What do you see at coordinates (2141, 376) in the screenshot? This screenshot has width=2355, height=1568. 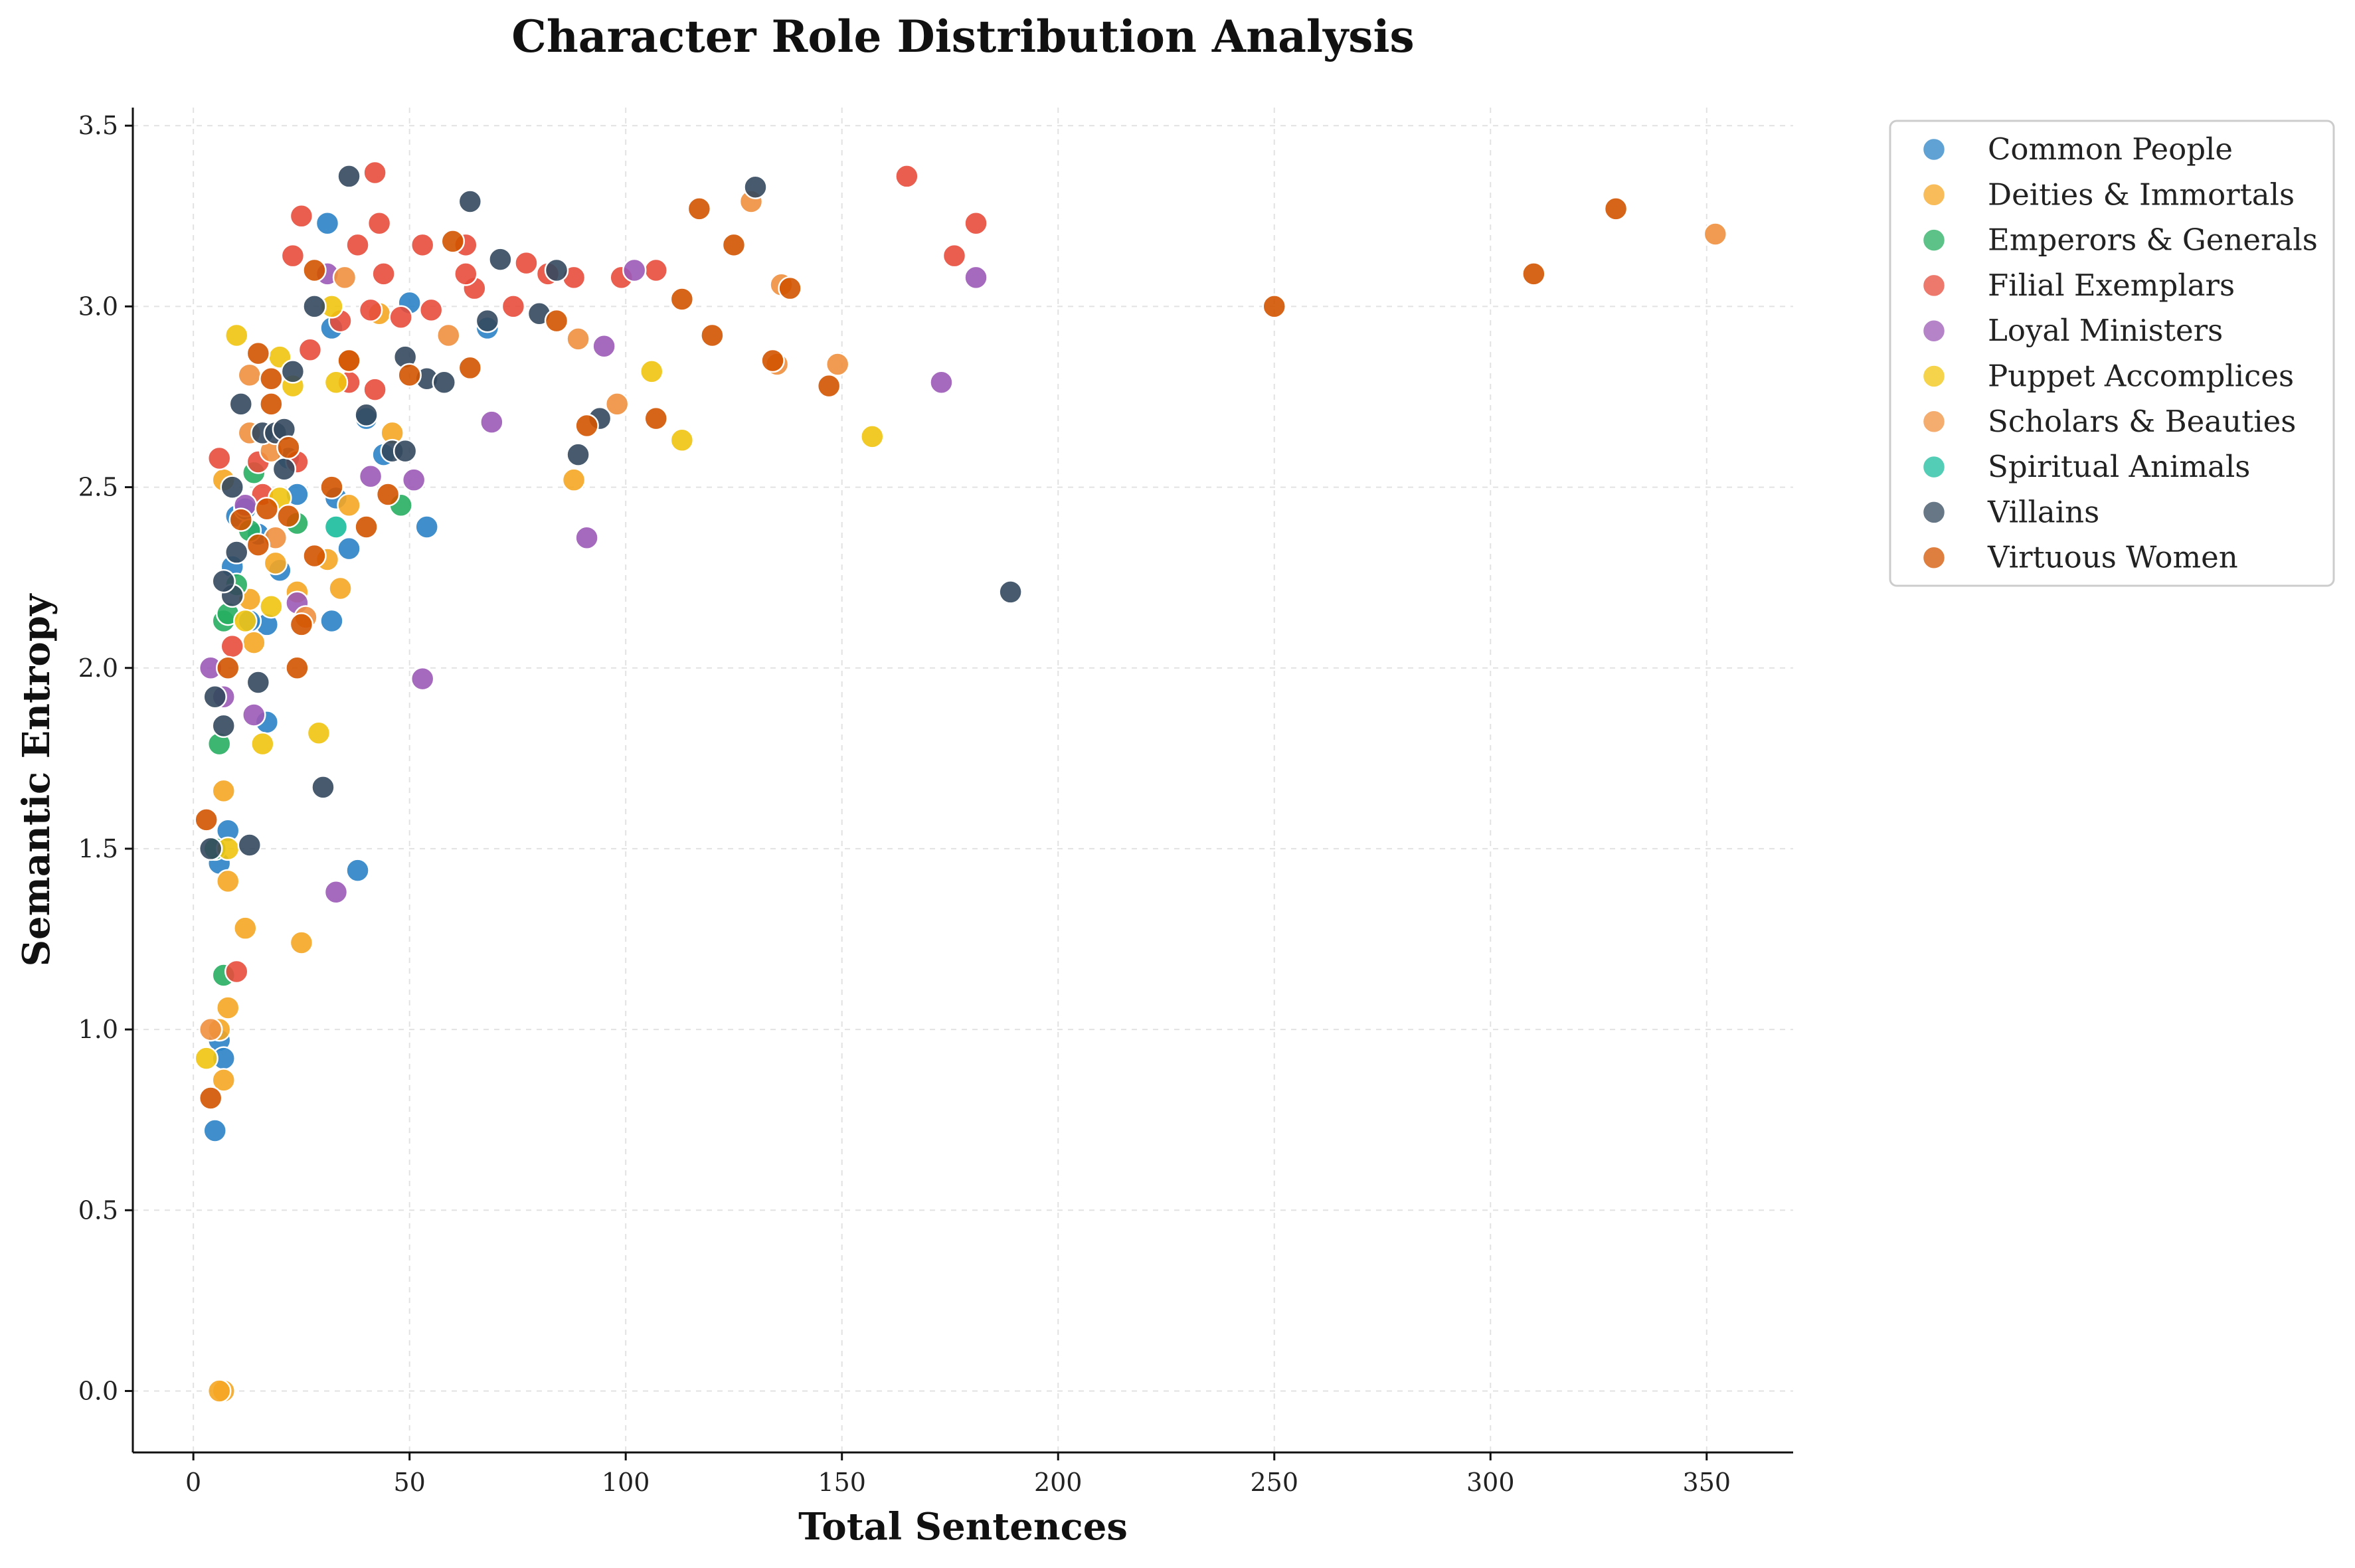 I see `legend-label-puppet-accomplices: Puppet Accomplices` at bounding box center [2141, 376].